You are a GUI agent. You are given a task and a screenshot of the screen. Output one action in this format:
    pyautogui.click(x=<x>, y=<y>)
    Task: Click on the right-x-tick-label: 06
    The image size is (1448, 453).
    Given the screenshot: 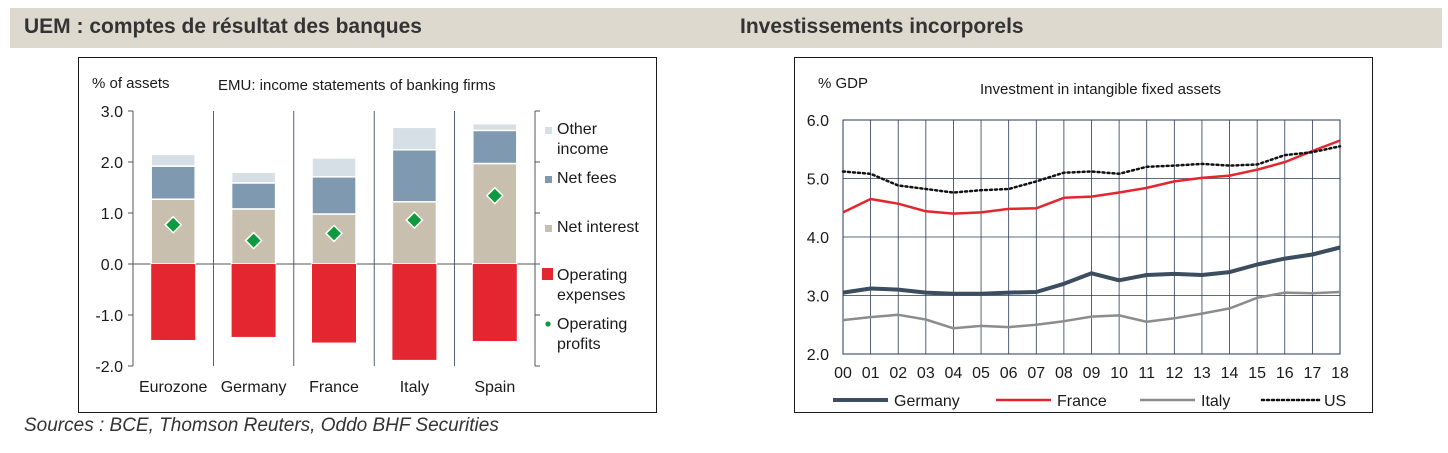 What is the action you would take?
    pyautogui.click(x=1009, y=373)
    